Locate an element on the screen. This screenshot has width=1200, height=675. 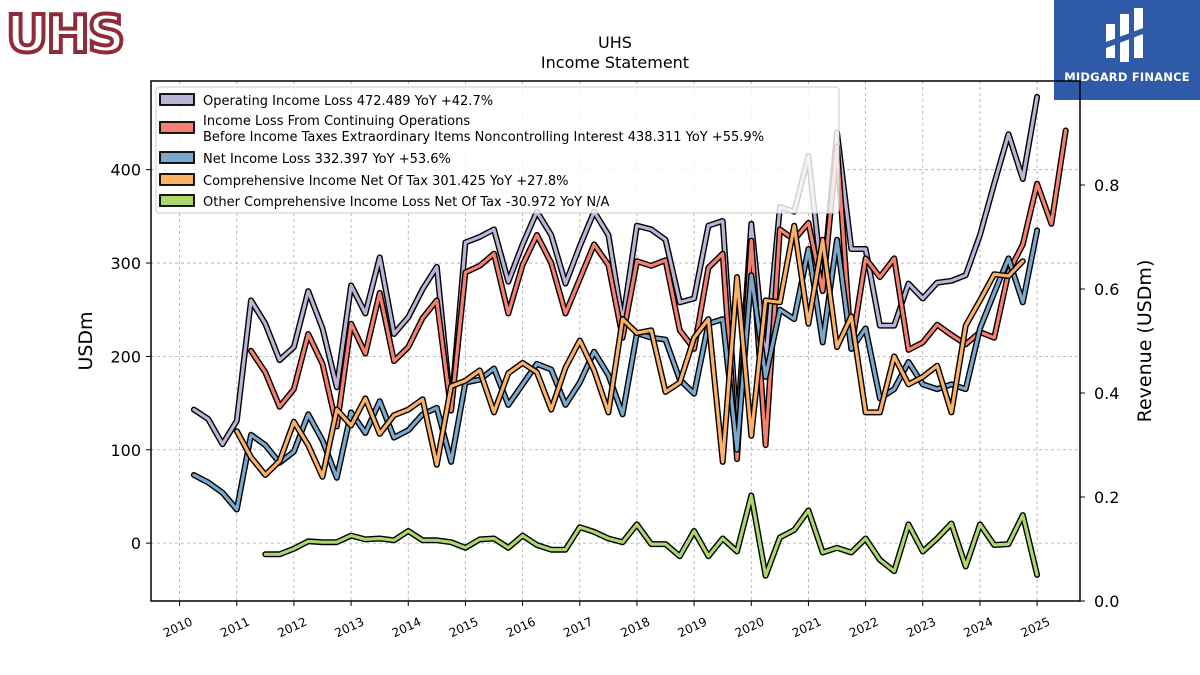
y-tick-label: 100 is located at coordinates (125, 450).